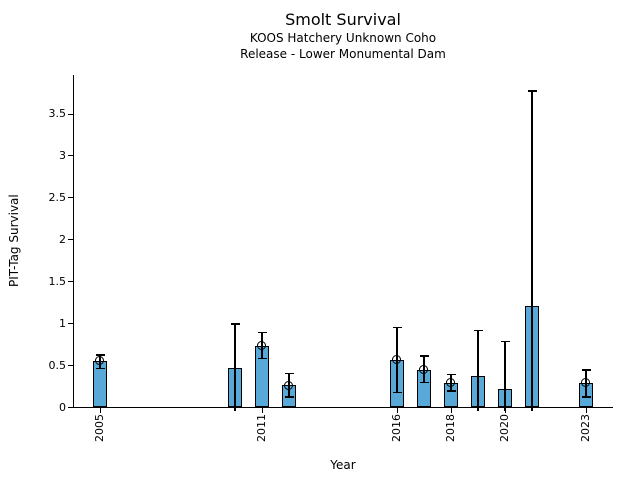 The image size is (640, 480). Describe the element at coordinates (397, 360) in the screenshot. I see `point-marker-2016` at that location.